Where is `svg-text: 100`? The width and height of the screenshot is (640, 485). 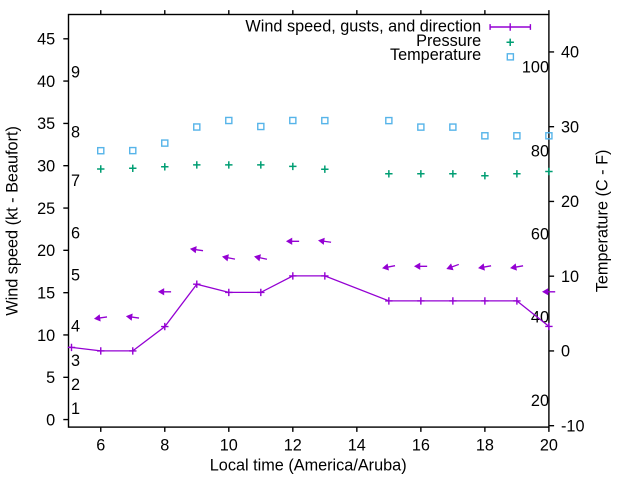
svg-text: 100 is located at coordinates (535, 68).